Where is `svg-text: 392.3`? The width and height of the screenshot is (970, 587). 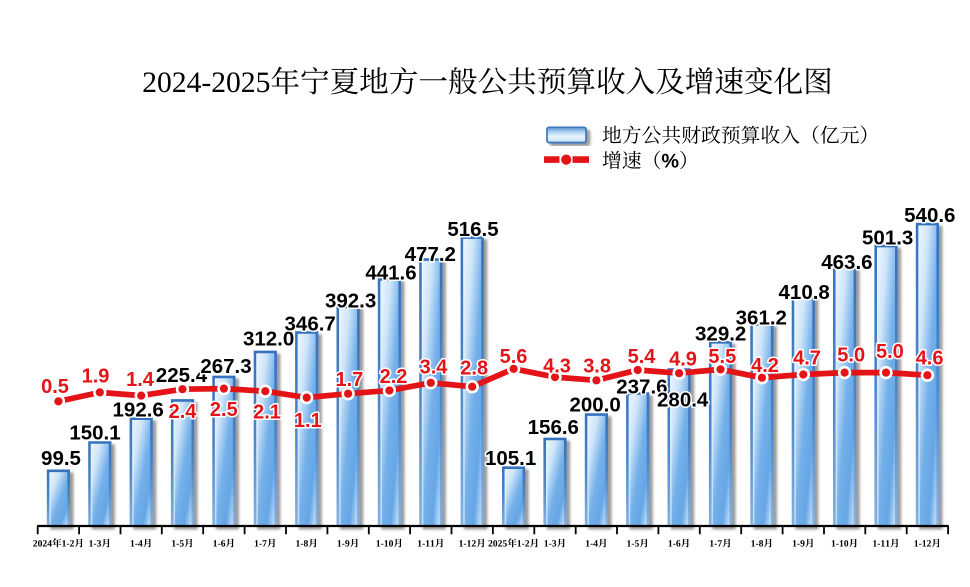
svg-text: 392.3 is located at coordinates (350, 300).